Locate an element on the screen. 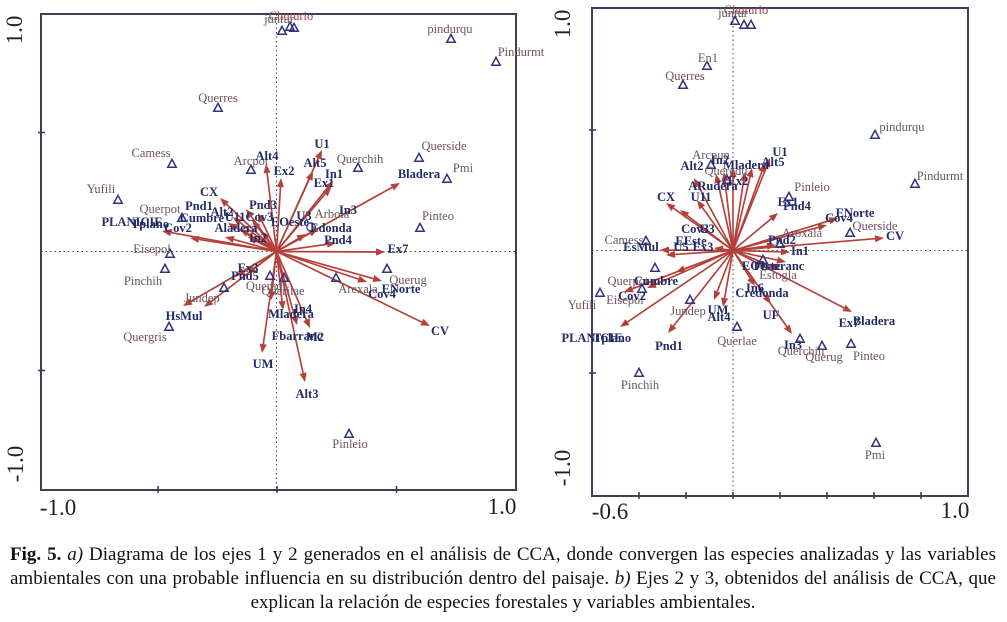 The width and height of the screenshot is (1007, 622). svg-text: U3 is located at coordinates (303, 216).